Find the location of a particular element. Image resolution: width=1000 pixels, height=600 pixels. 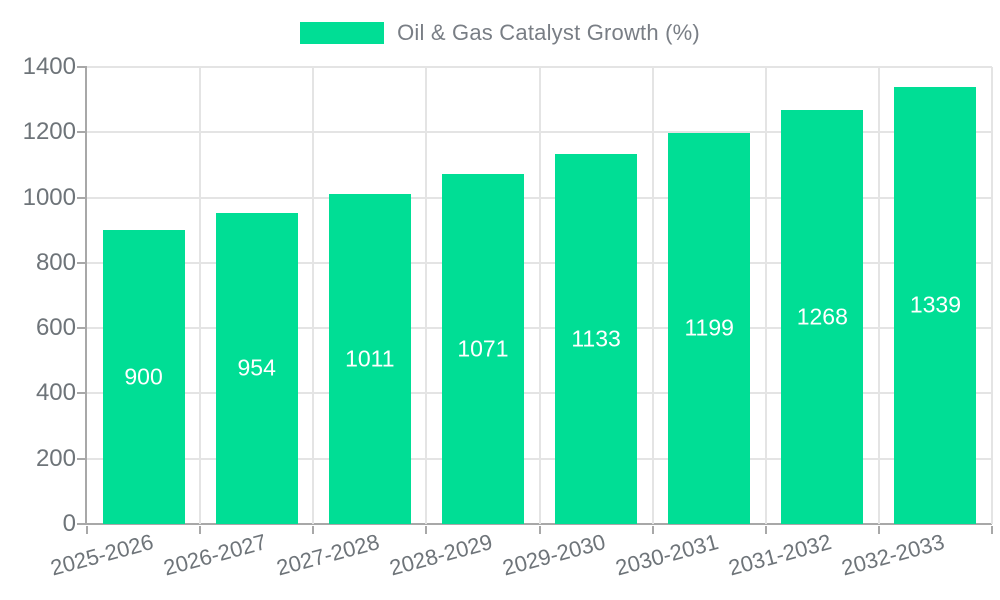

legend-item: Oil & Gas Catalyst Growth (%) is located at coordinates (500, 33).